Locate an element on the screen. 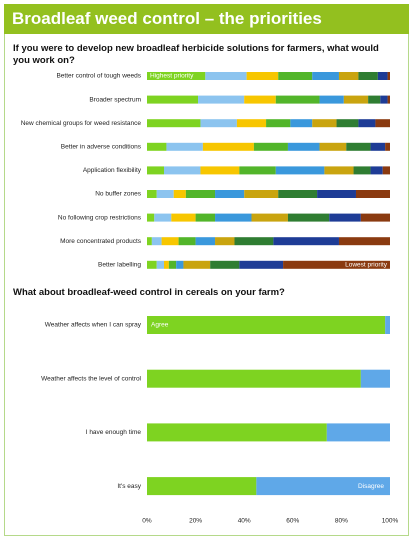 This screenshot has width=415, height=542. series-label: Disagree is located at coordinates (371, 486).